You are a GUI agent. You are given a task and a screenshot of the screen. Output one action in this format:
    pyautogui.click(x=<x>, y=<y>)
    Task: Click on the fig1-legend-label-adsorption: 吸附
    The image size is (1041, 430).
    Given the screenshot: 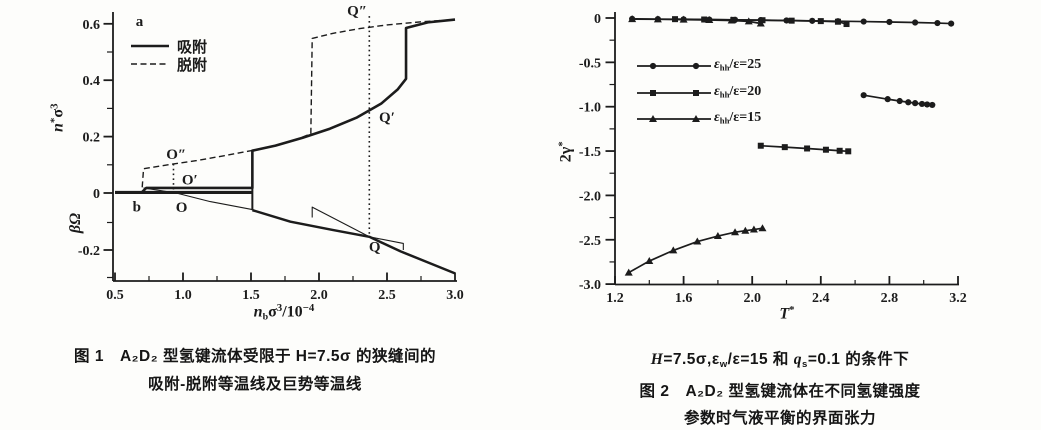 What is the action you would take?
    pyautogui.click(x=192, y=47)
    